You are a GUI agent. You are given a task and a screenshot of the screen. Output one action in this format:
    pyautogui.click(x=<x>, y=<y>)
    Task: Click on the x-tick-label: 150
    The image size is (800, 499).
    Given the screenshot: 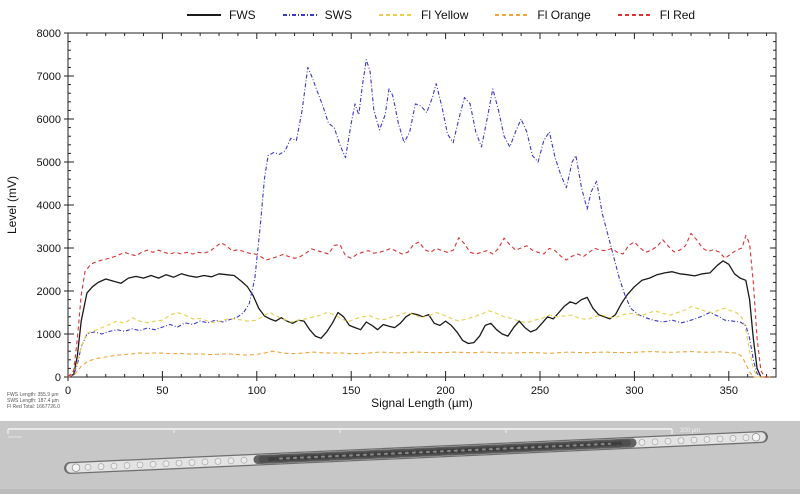 What is the action you would take?
    pyautogui.click(x=351, y=391)
    